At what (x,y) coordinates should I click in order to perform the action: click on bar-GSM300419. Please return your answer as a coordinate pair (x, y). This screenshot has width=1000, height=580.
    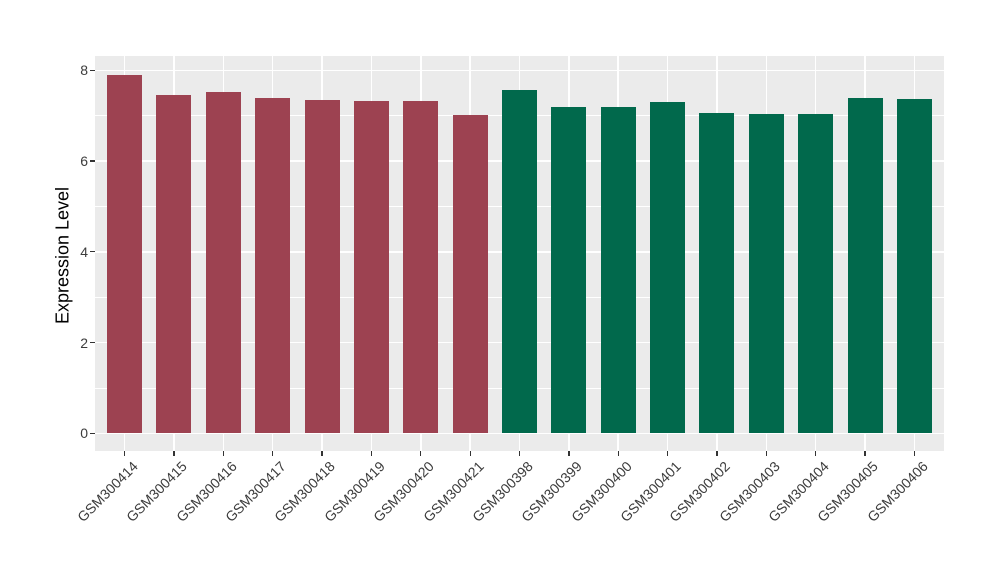
    Looking at the image, I should click on (371, 267).